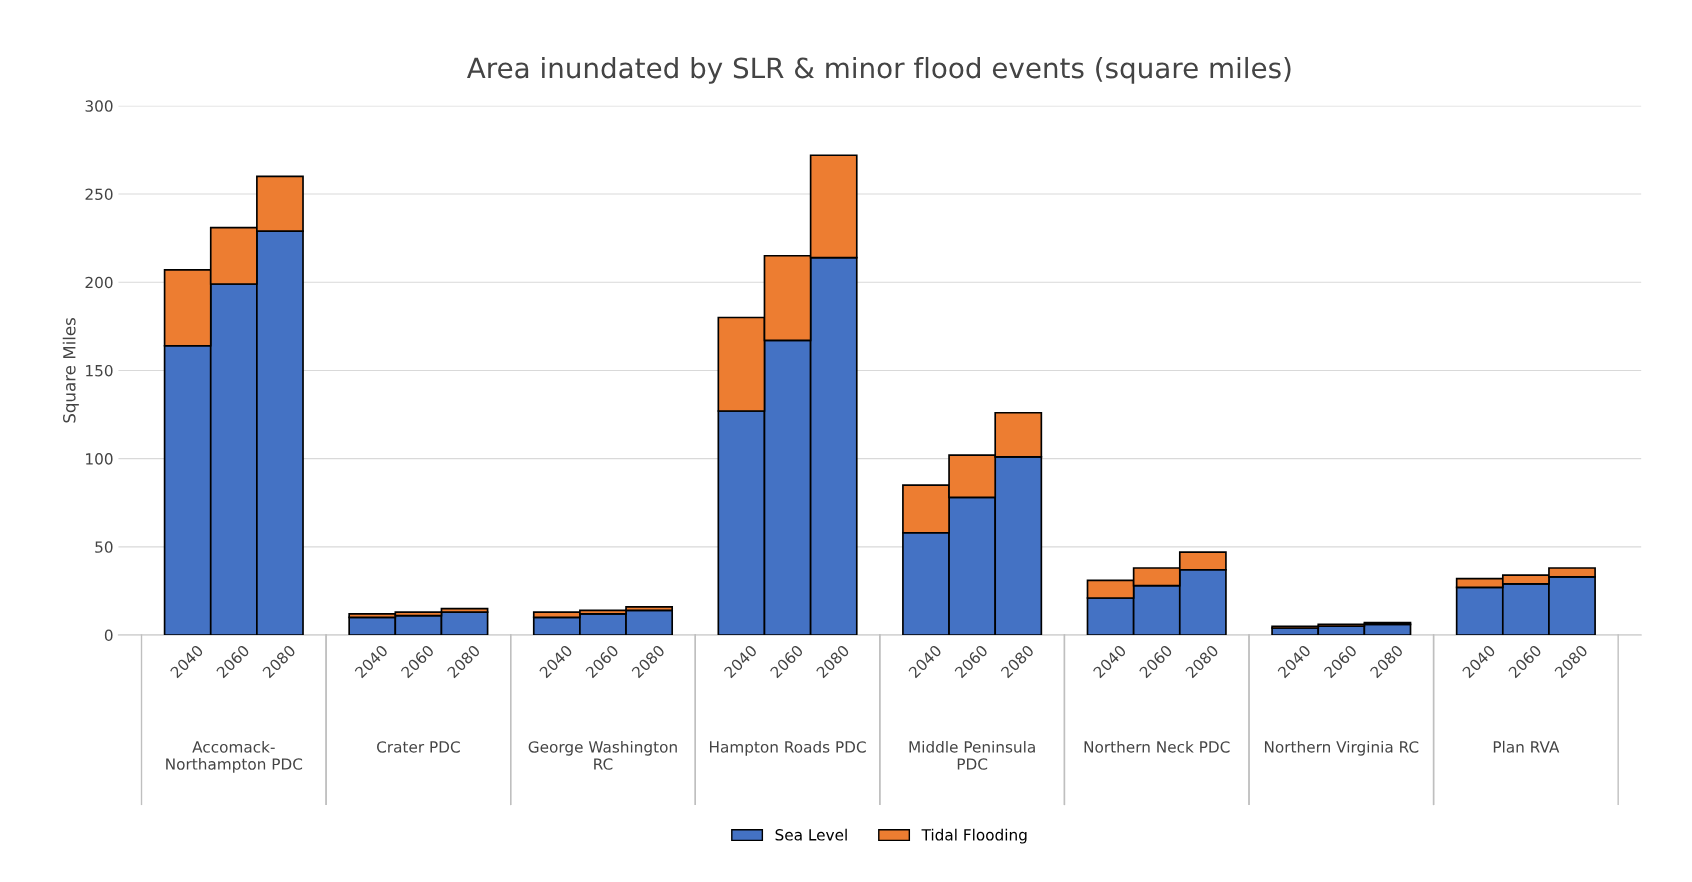  What do you see at coordinates (878, 70) in the screenshot?
I see `chart-title: Area inundated by SLR & minor flood events (square miles)` at bounding box center [878, 70].